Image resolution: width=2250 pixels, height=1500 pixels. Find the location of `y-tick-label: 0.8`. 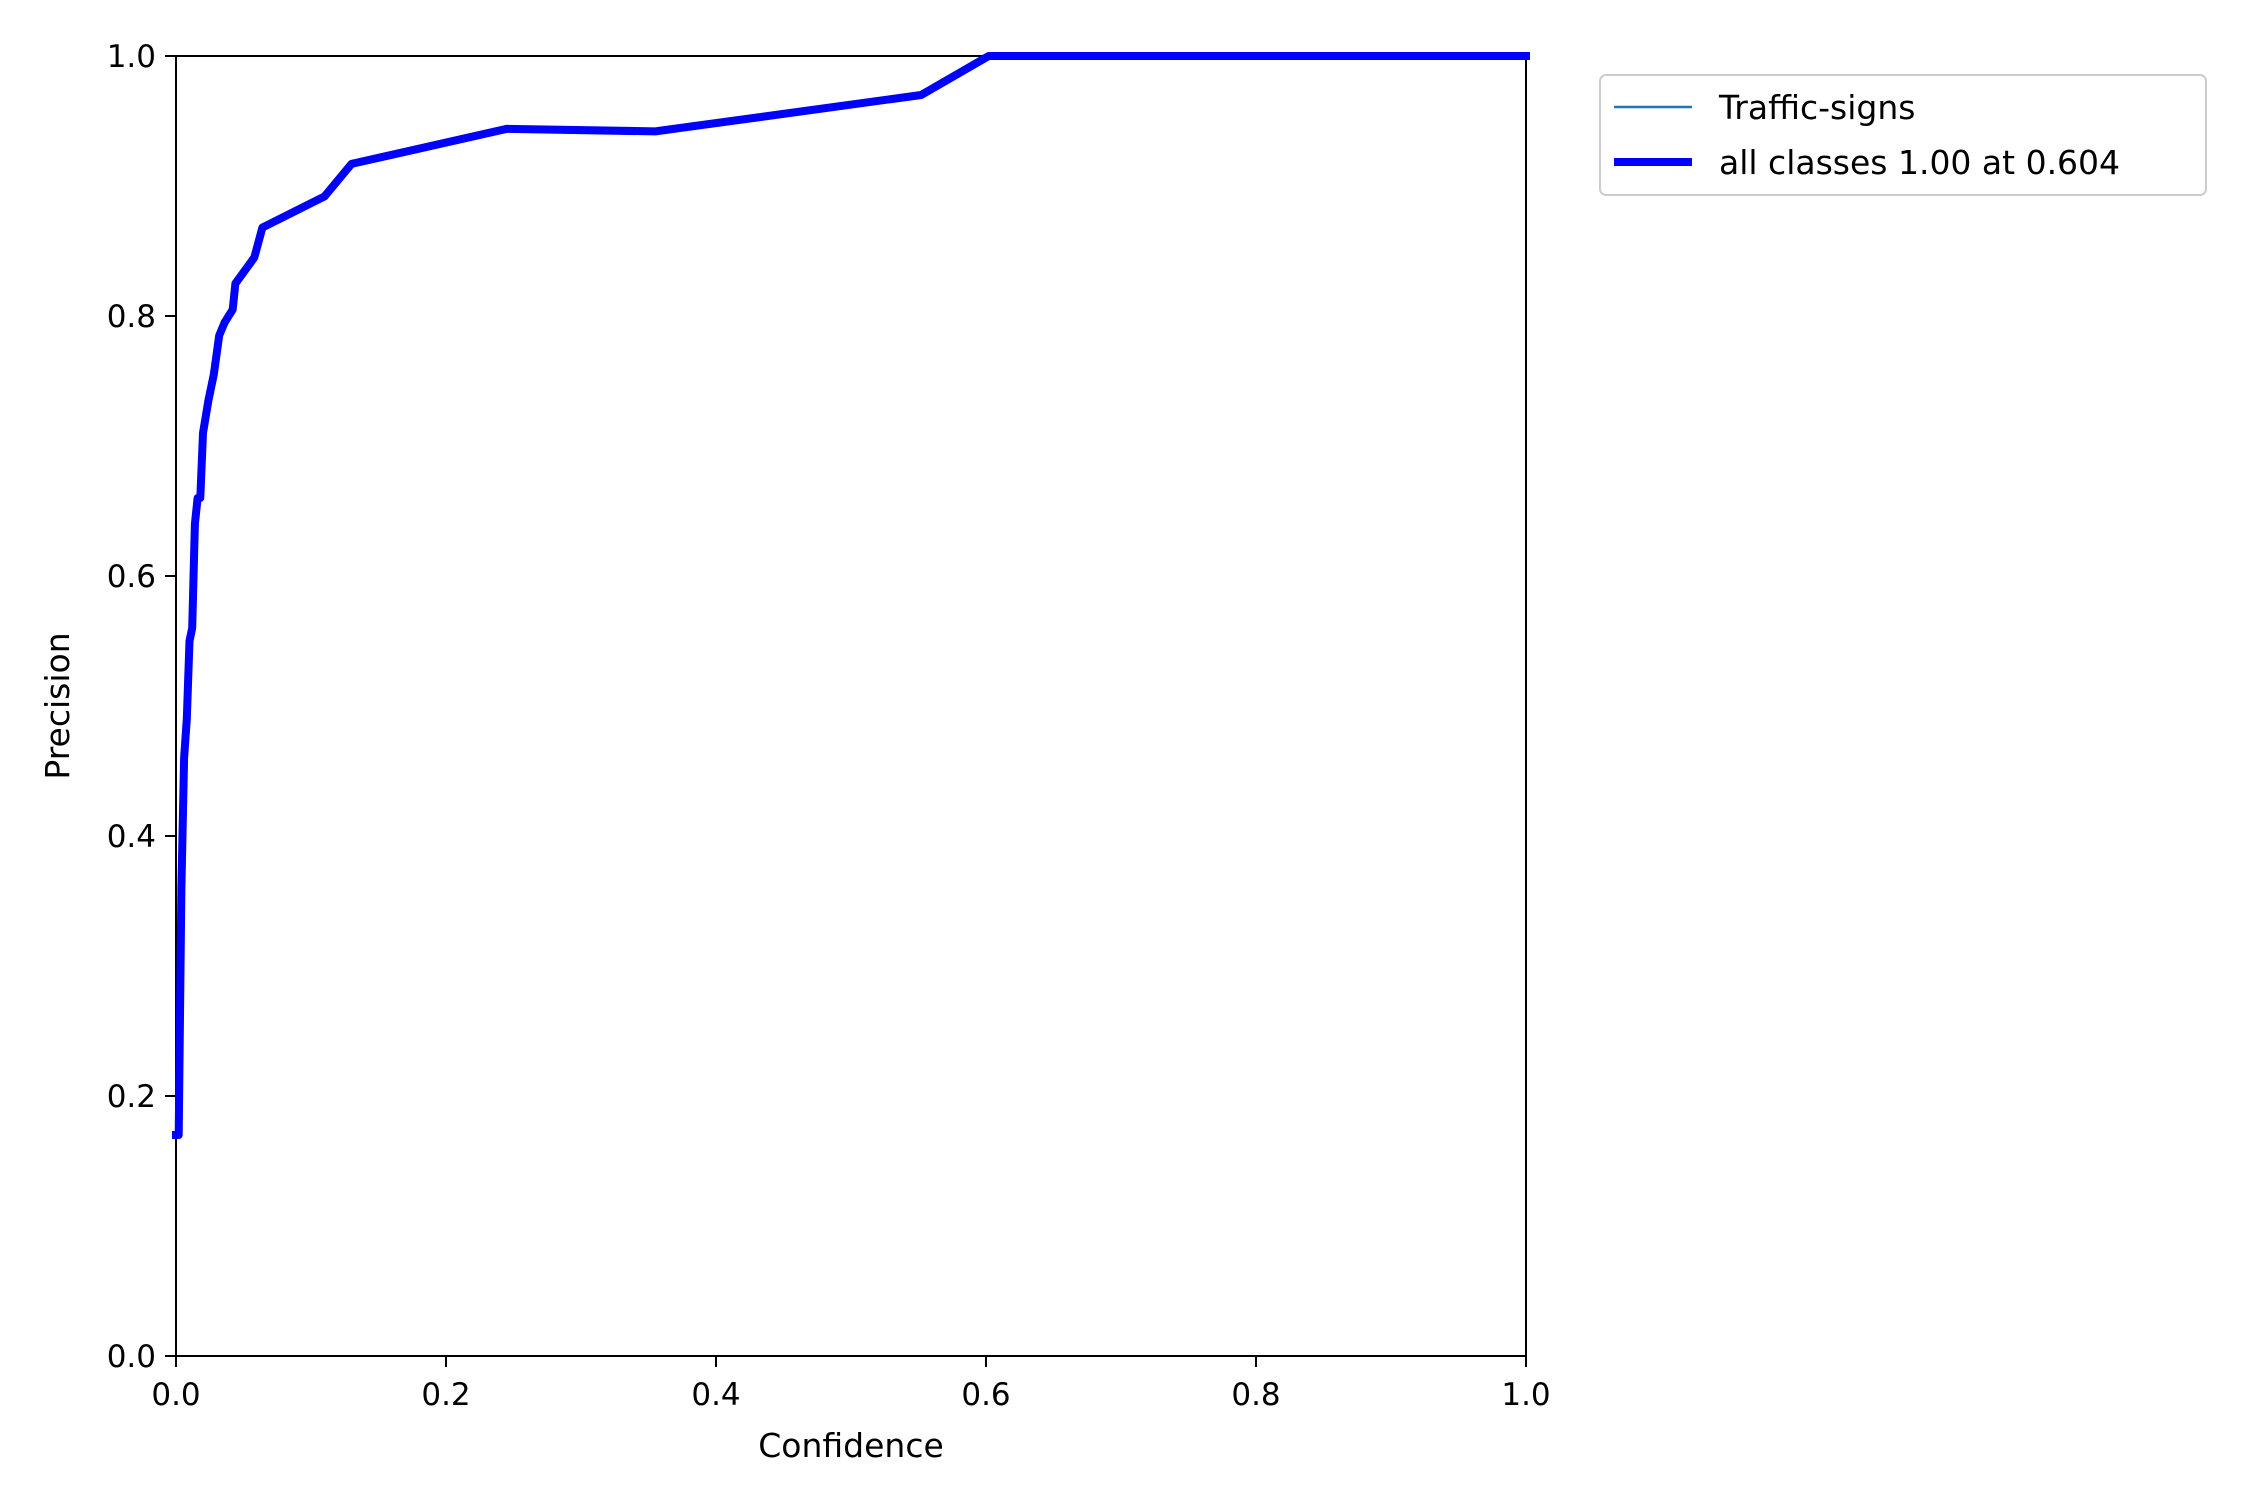

y-tick-label: 0.8 is located at coordinates (131, 317).